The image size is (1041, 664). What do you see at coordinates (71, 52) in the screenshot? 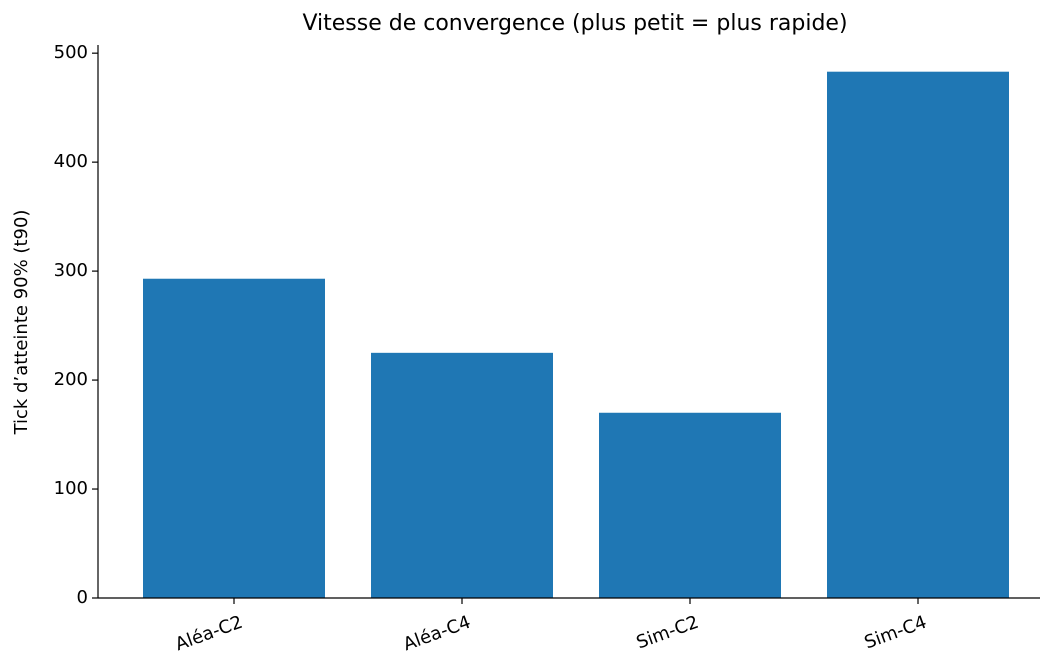
I see `y-tick-label: 500` at bounding box center [71, 52].